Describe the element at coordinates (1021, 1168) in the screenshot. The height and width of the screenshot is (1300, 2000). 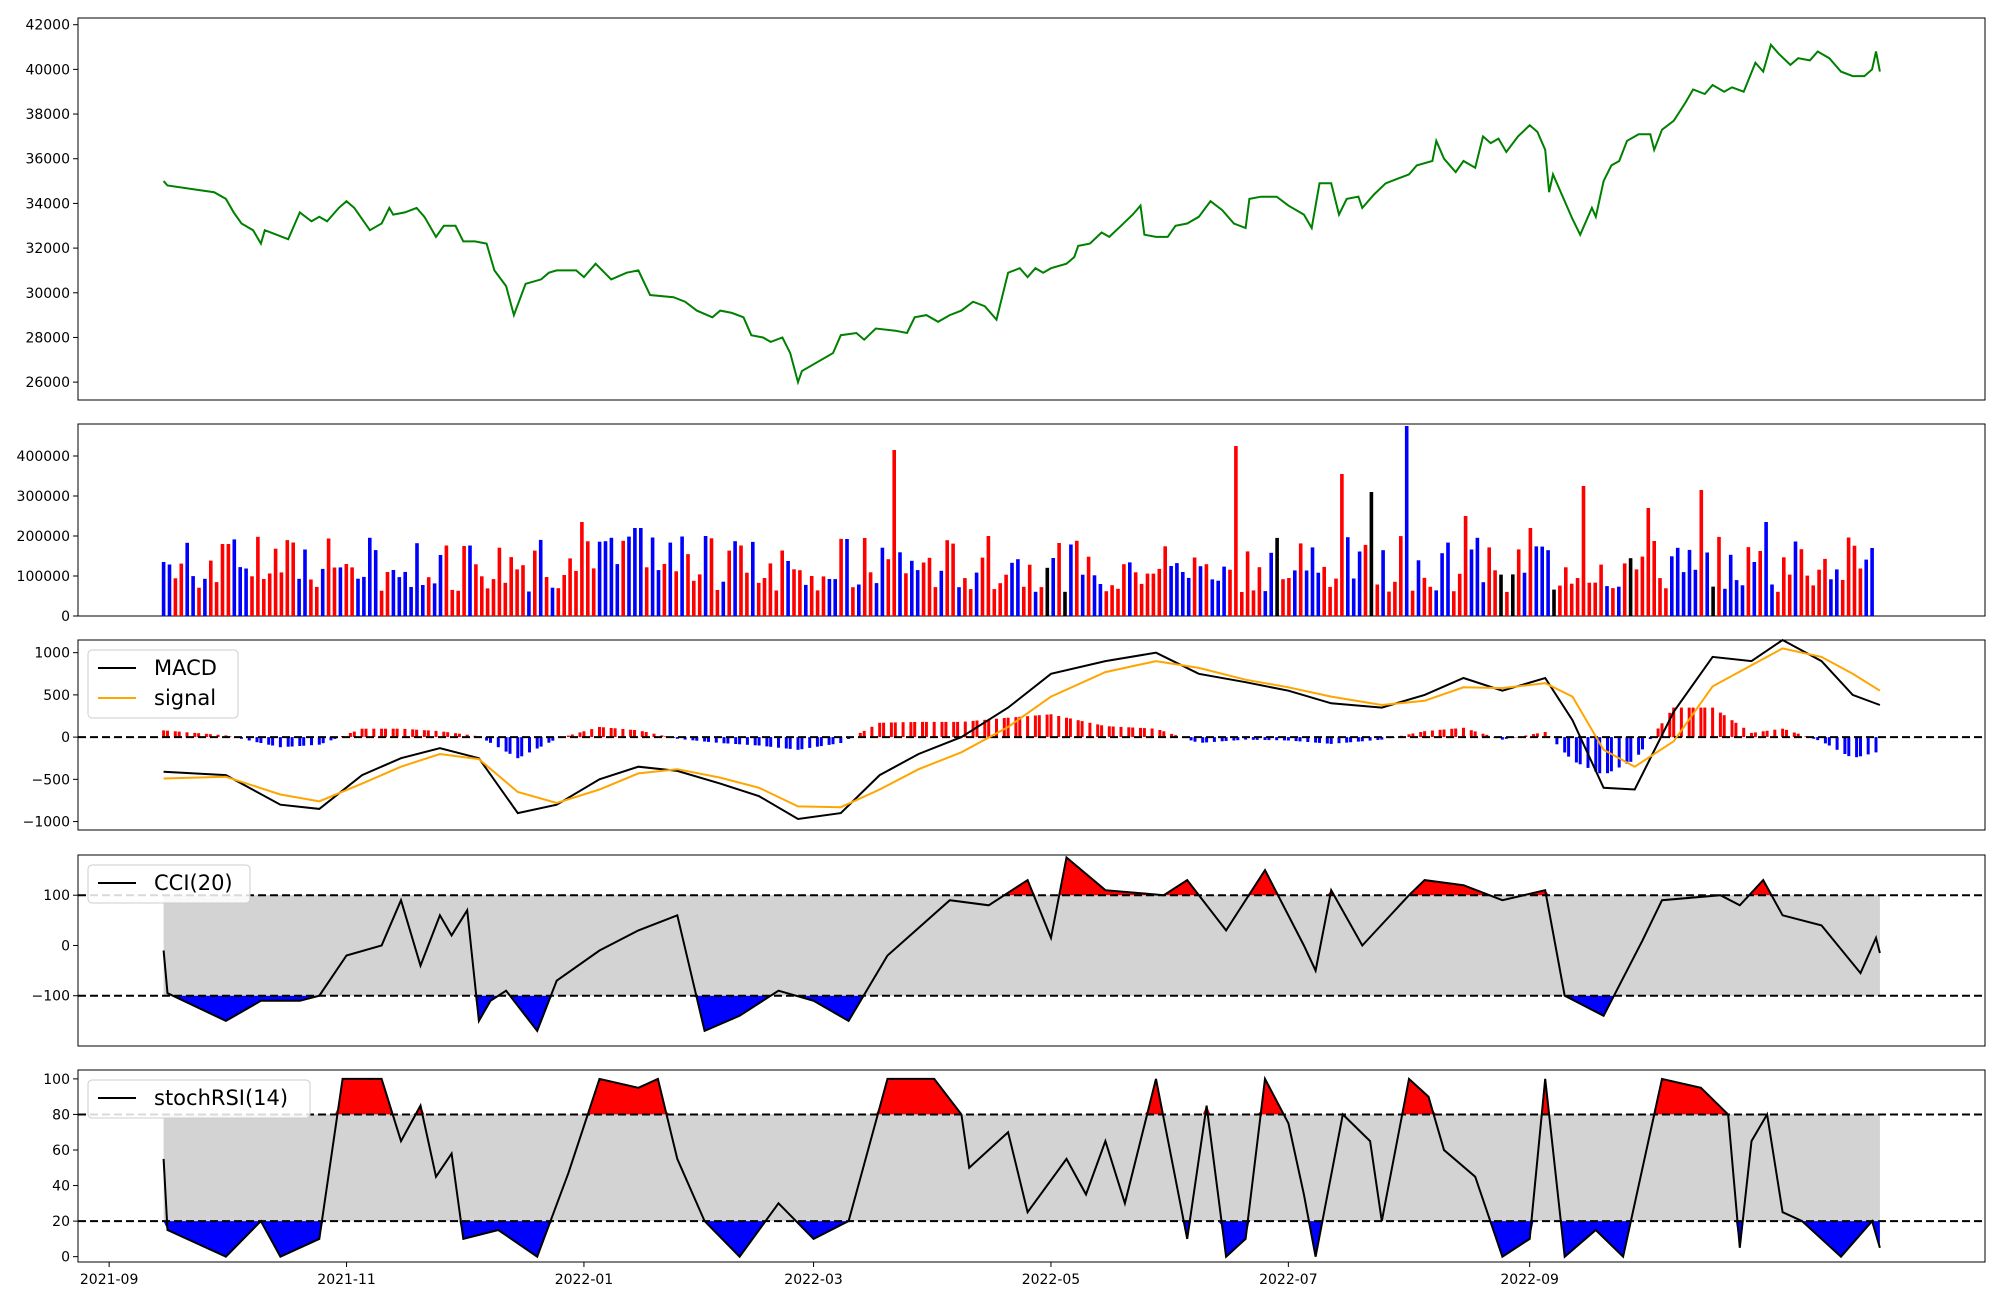
I see `band-fill` at that location.